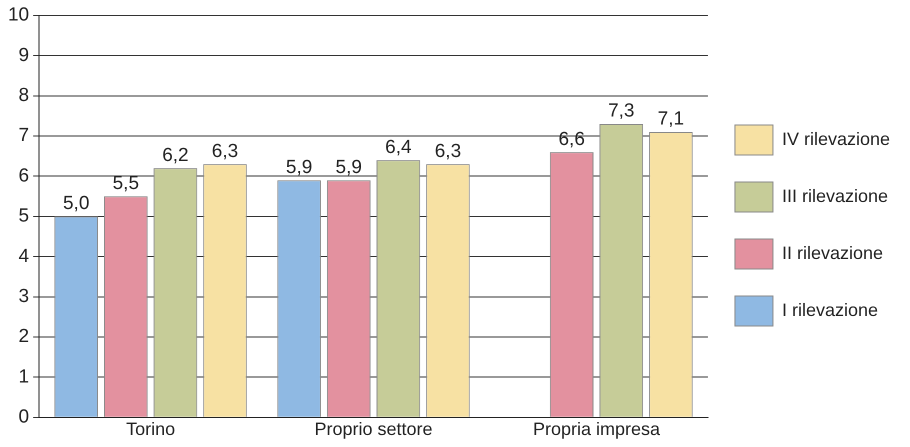 The width and height of the screenshot is (910, 447). Describe the element at coordinates (76, 203) in the screenshot. I see `data-label: 5,0` at that location.